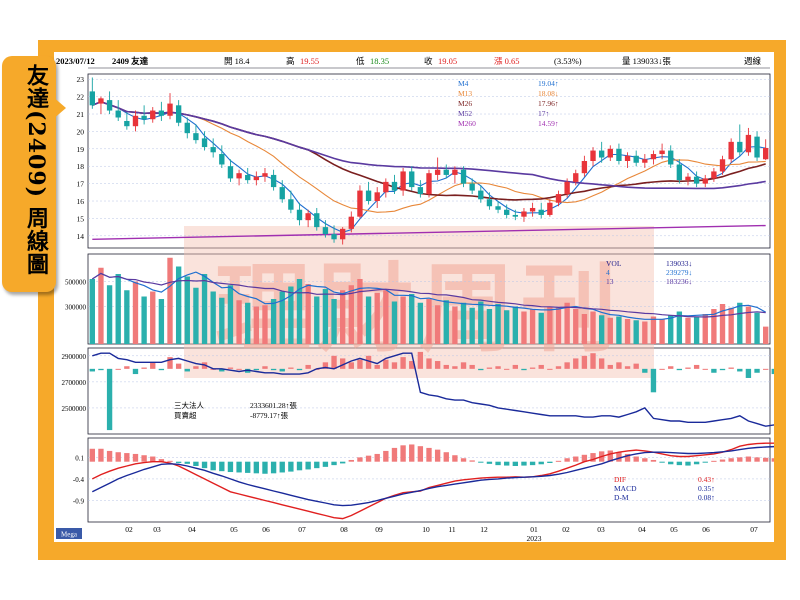  Describe the element at coordinates (433, 481) in the screenshot. I see `macd-line-dif` at that location.